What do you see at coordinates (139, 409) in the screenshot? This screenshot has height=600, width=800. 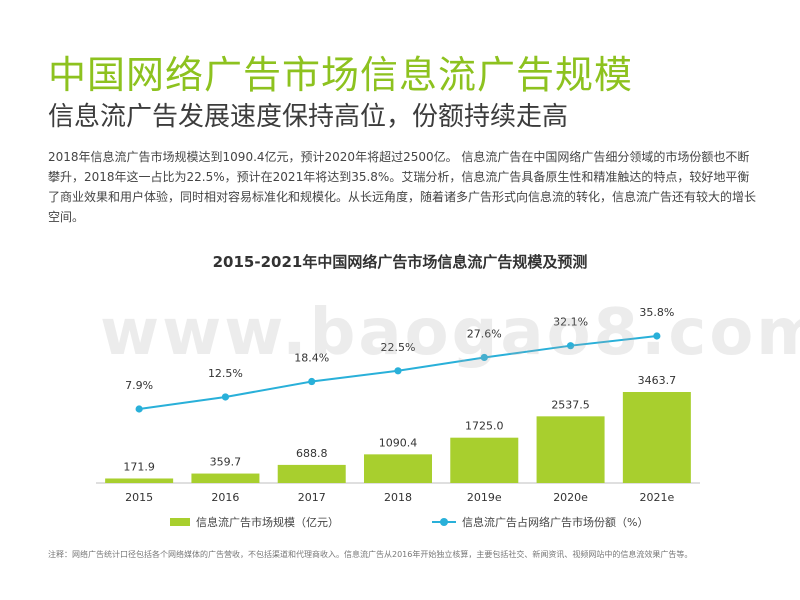 I see `share-point-2015` at bounding box center [139, 409].